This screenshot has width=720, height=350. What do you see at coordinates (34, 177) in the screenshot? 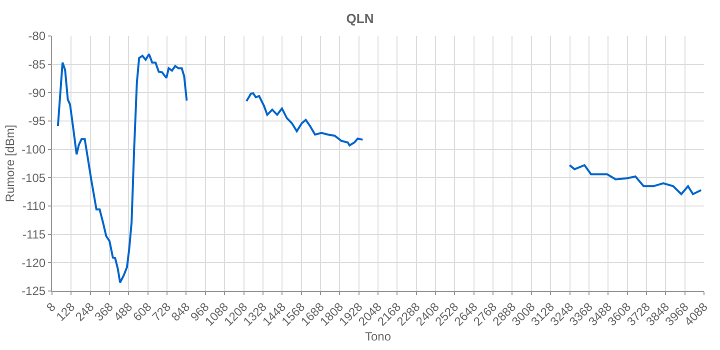
I see `y-tick-label: -105` at bounding box center [34, 177].